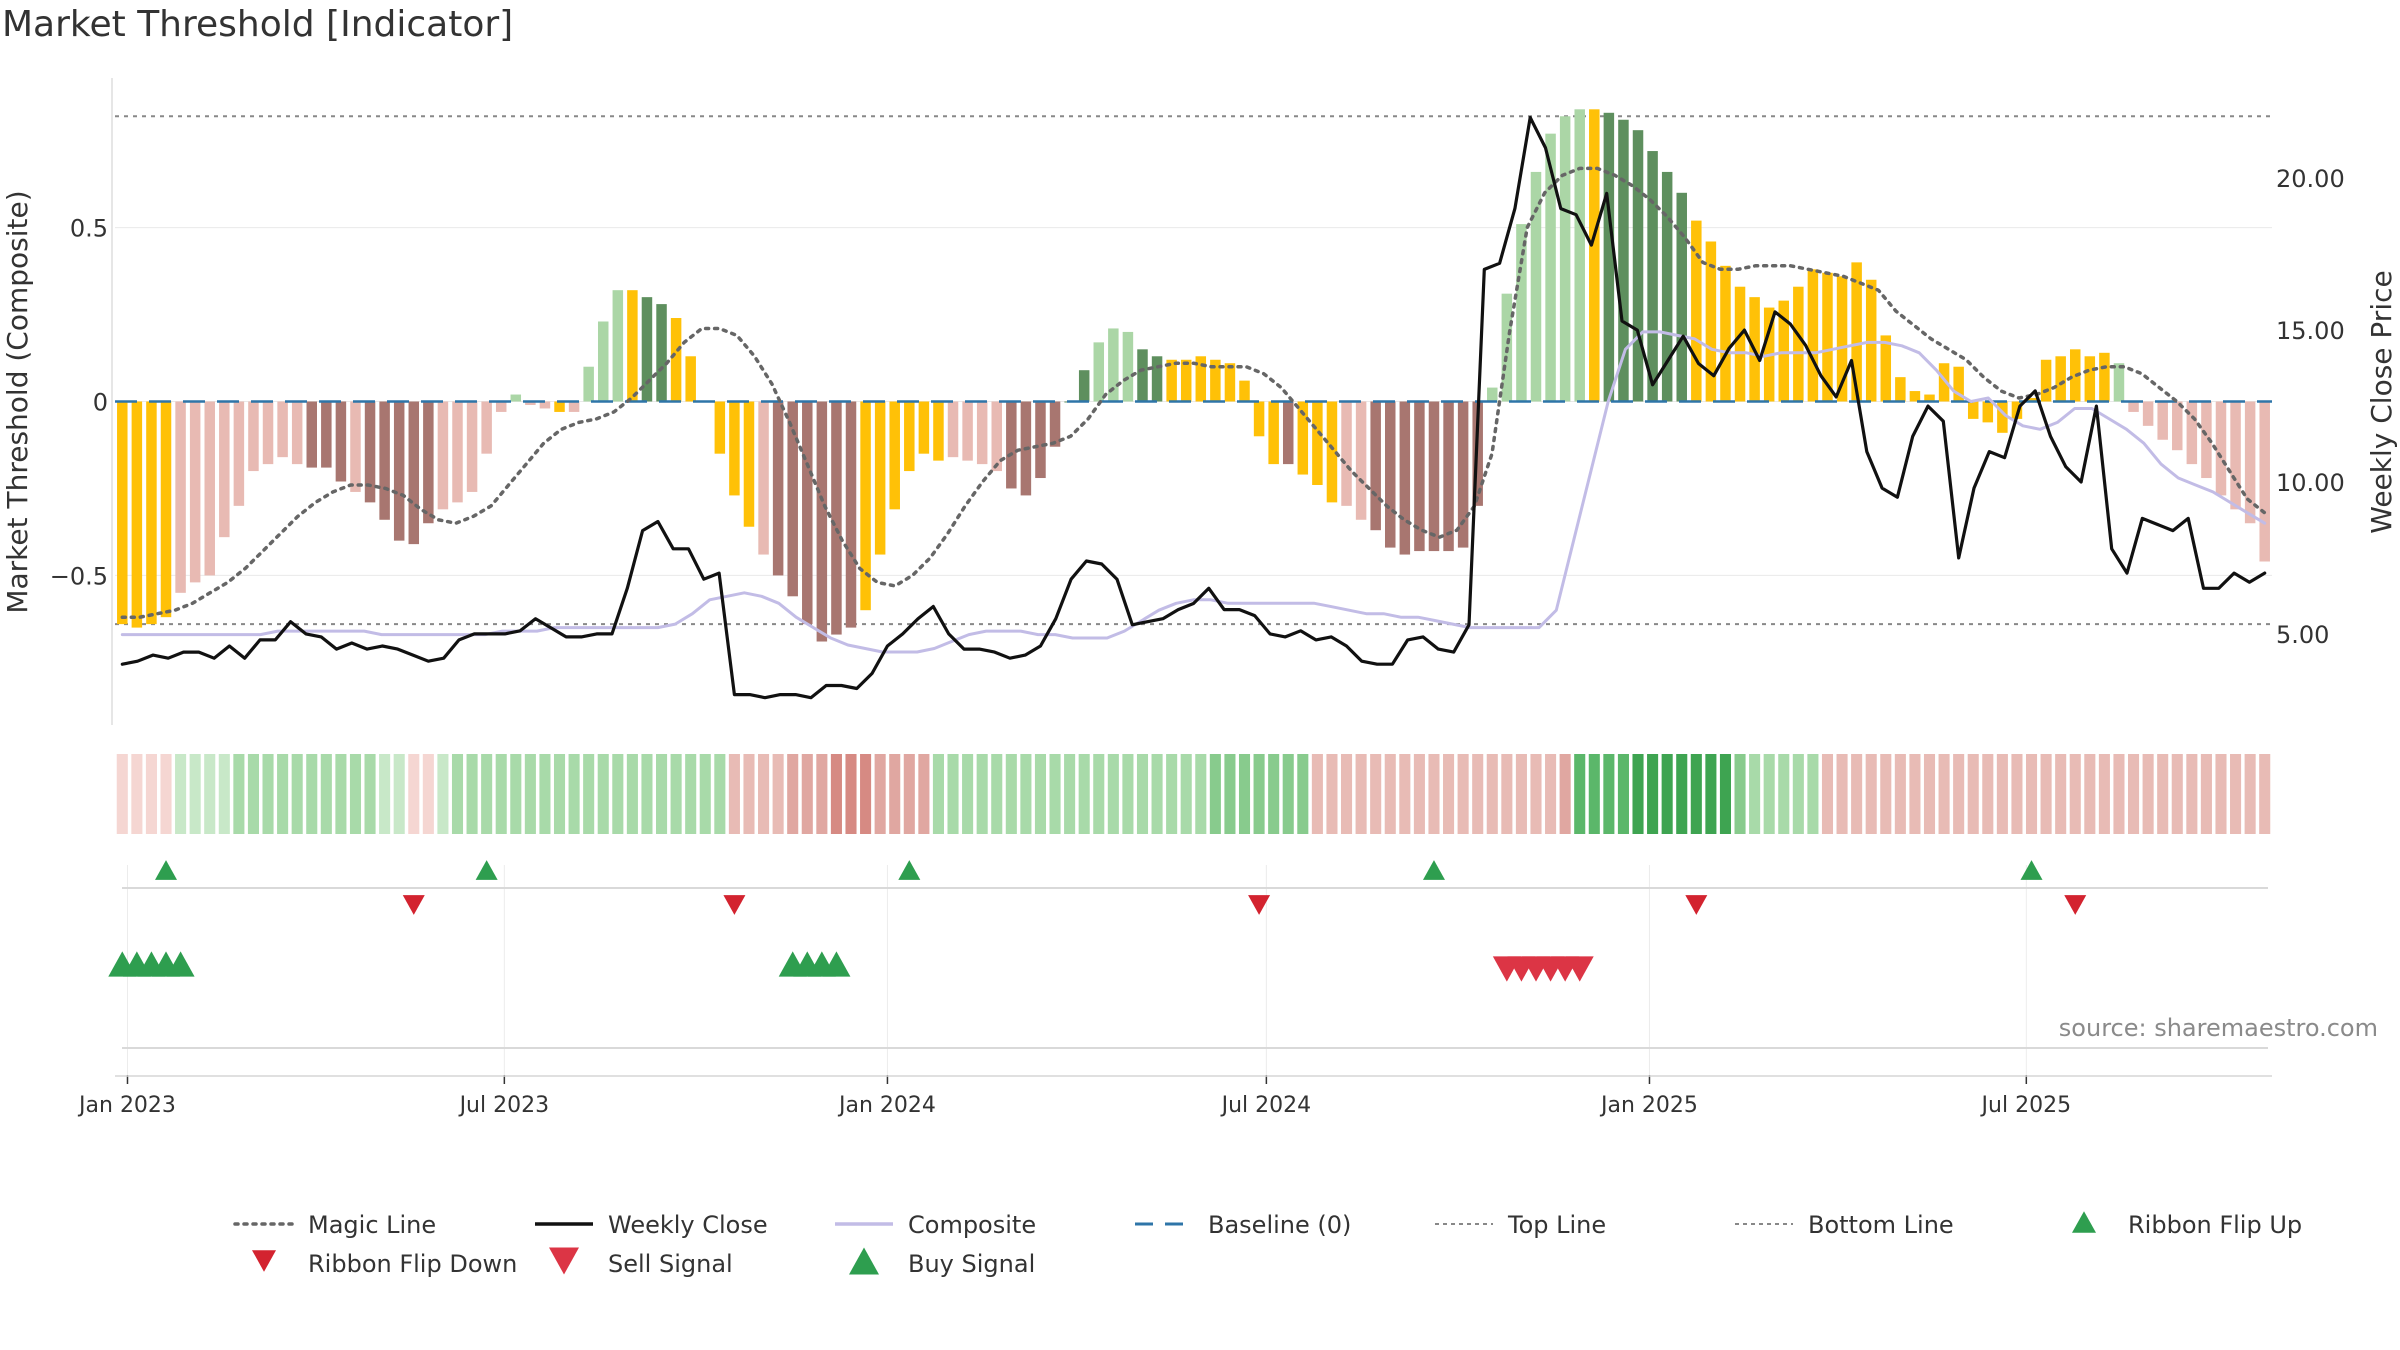 Image resolution: width=2400 pixels, height=1350 pixels. What do you see at coordinates (688, 1225) in the screenshot?
I see `legend-label: Weekly Close` at bounding box center [688, 1225].